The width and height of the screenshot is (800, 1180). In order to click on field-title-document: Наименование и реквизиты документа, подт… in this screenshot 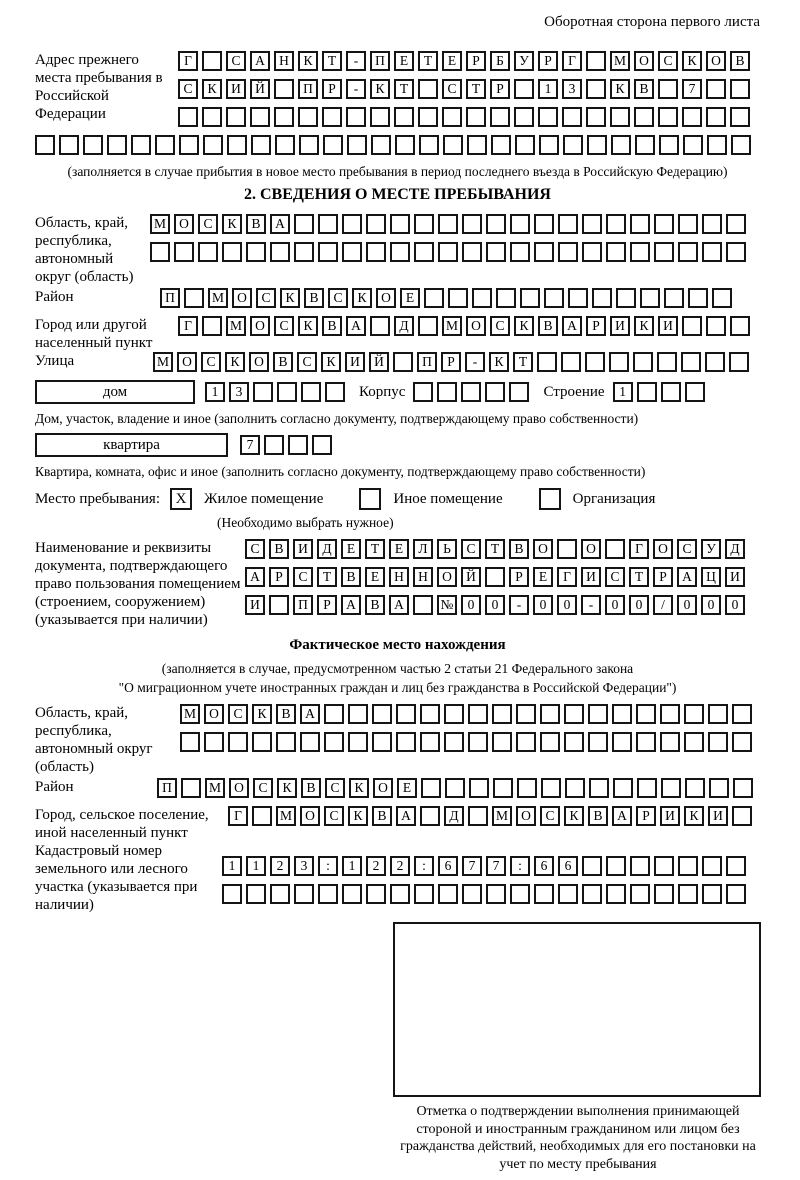, I will do `click(397, 584)`.